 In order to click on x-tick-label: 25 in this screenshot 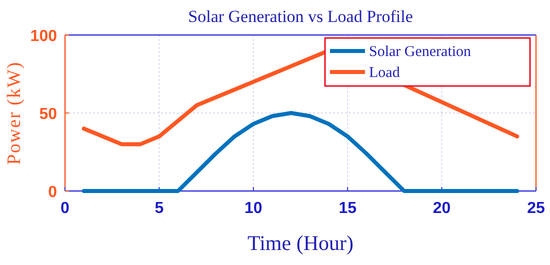, I will do `click(536, 208)`.